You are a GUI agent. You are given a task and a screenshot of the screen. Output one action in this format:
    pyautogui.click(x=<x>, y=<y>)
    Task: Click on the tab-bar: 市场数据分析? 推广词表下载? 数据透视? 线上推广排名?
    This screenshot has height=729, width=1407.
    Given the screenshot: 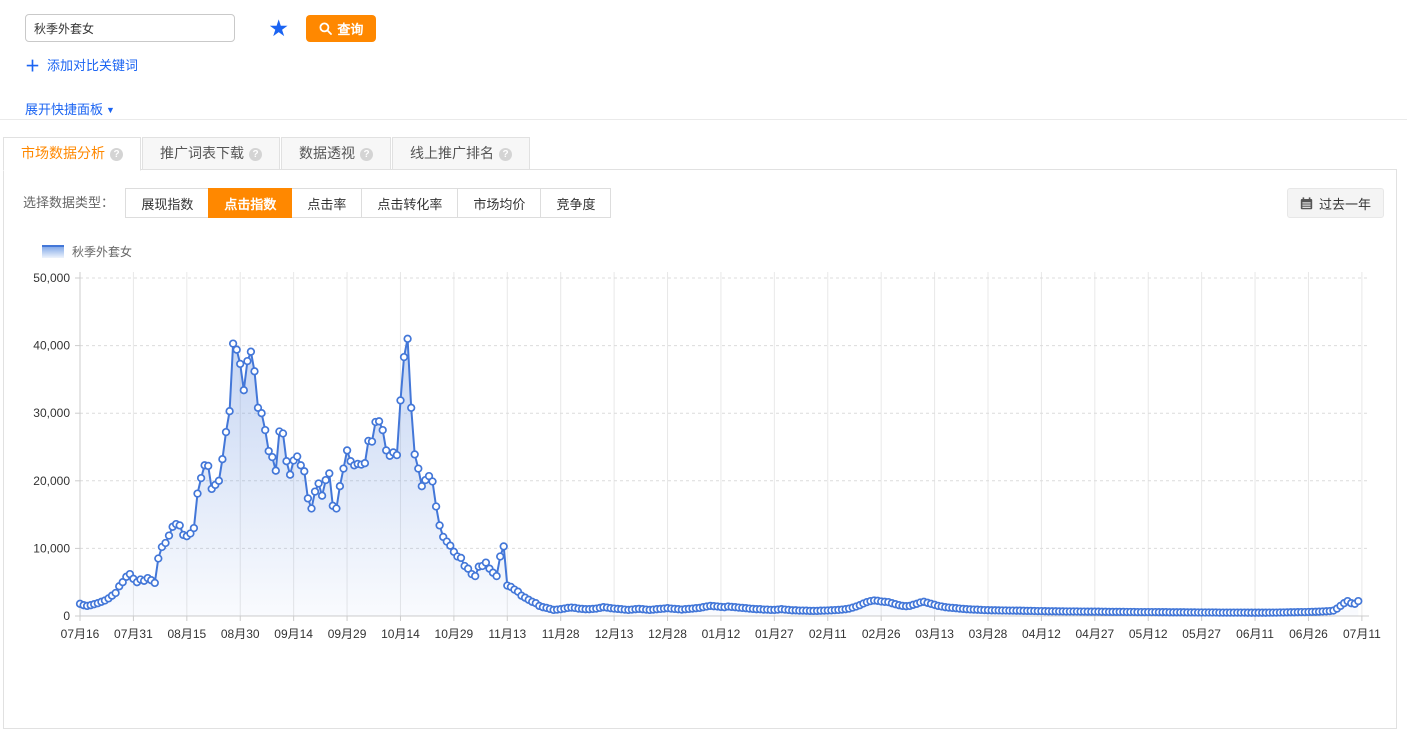 What is the action you would take?
    pyautogui.click(x=705, y=154)
    